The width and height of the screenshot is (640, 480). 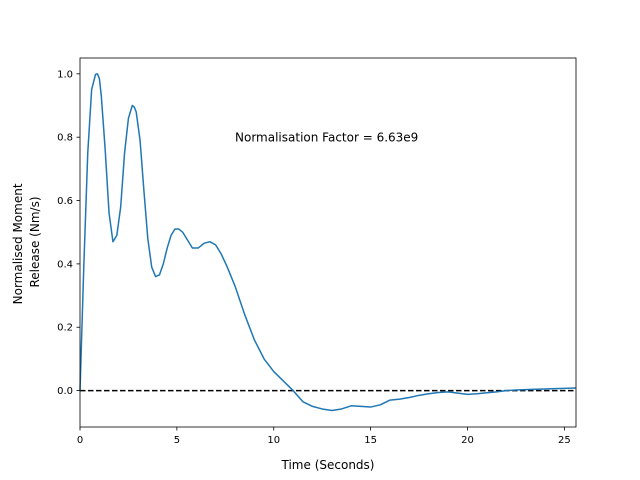 I want to click on x-tick-label: 20, so click(x=467, y=440).